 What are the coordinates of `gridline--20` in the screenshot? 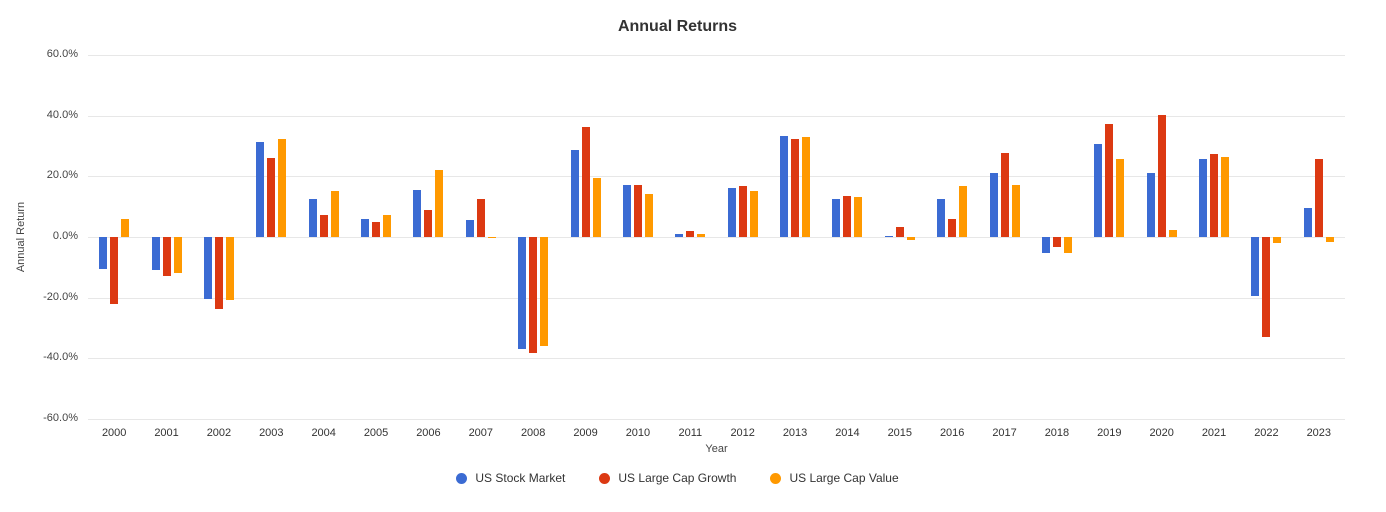 It's located at (716, 298).